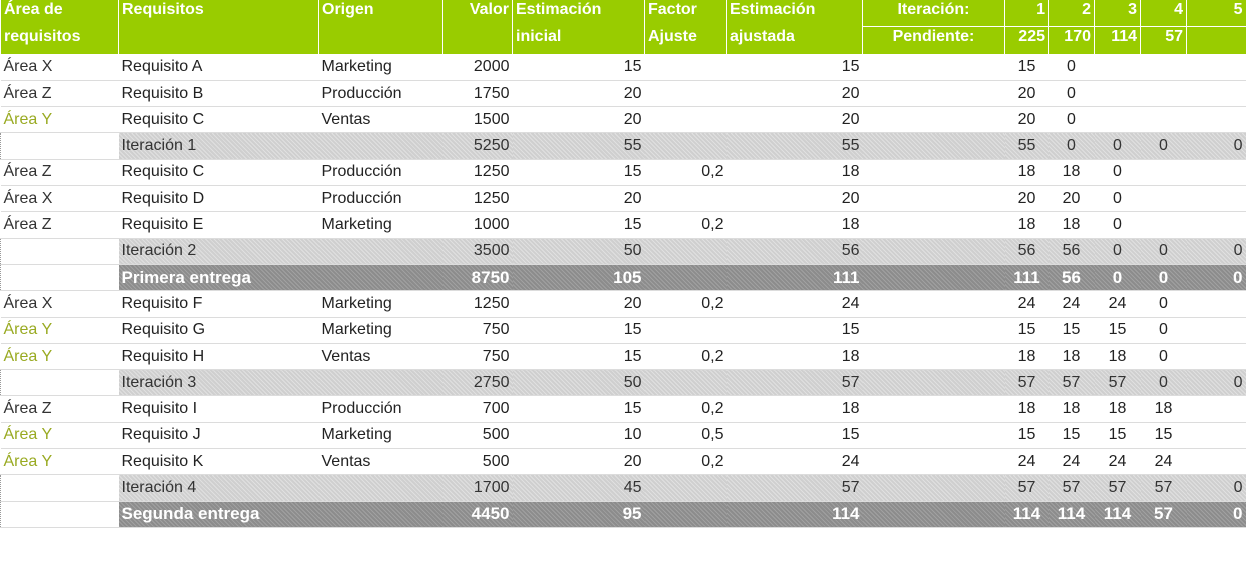  Describe the element at coordinates (380, 173) in the screenshot. I see `origen-cell: Producción` at that location.